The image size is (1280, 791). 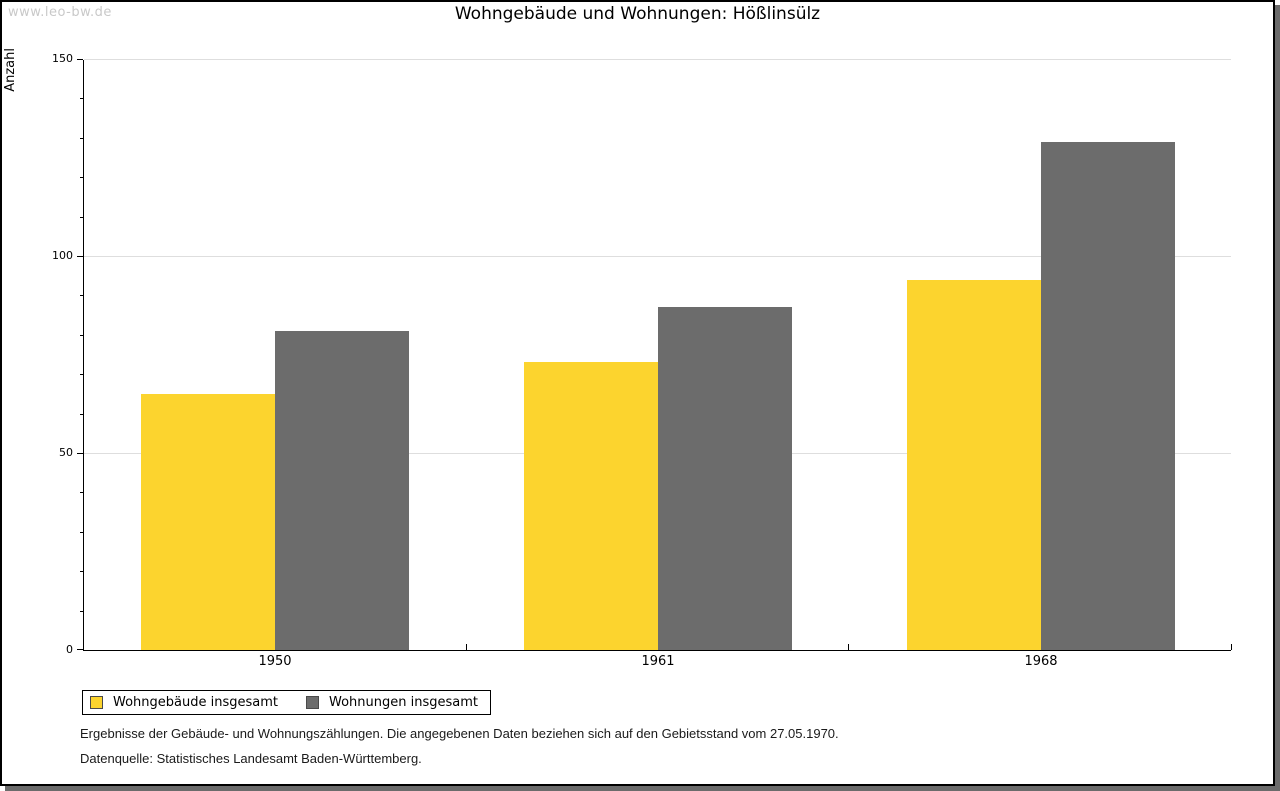 I want to click on legend-item-wohnungen: Wohnungen insgesamt, so click(x=392, y=702).